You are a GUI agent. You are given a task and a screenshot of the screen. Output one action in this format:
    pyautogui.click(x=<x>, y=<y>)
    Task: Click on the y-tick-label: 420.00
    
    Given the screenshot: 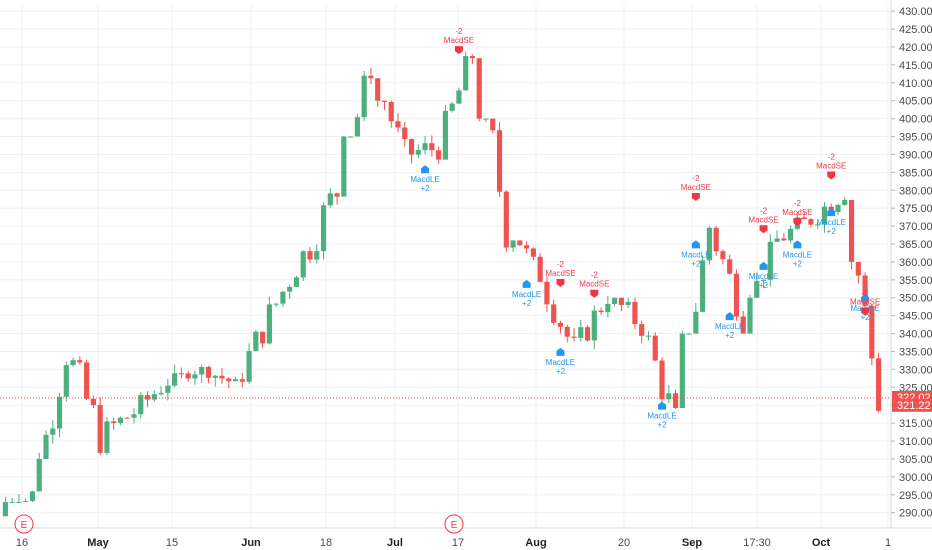 What is the action you would take?
    pyautogui.click(x=915, y=48)
    